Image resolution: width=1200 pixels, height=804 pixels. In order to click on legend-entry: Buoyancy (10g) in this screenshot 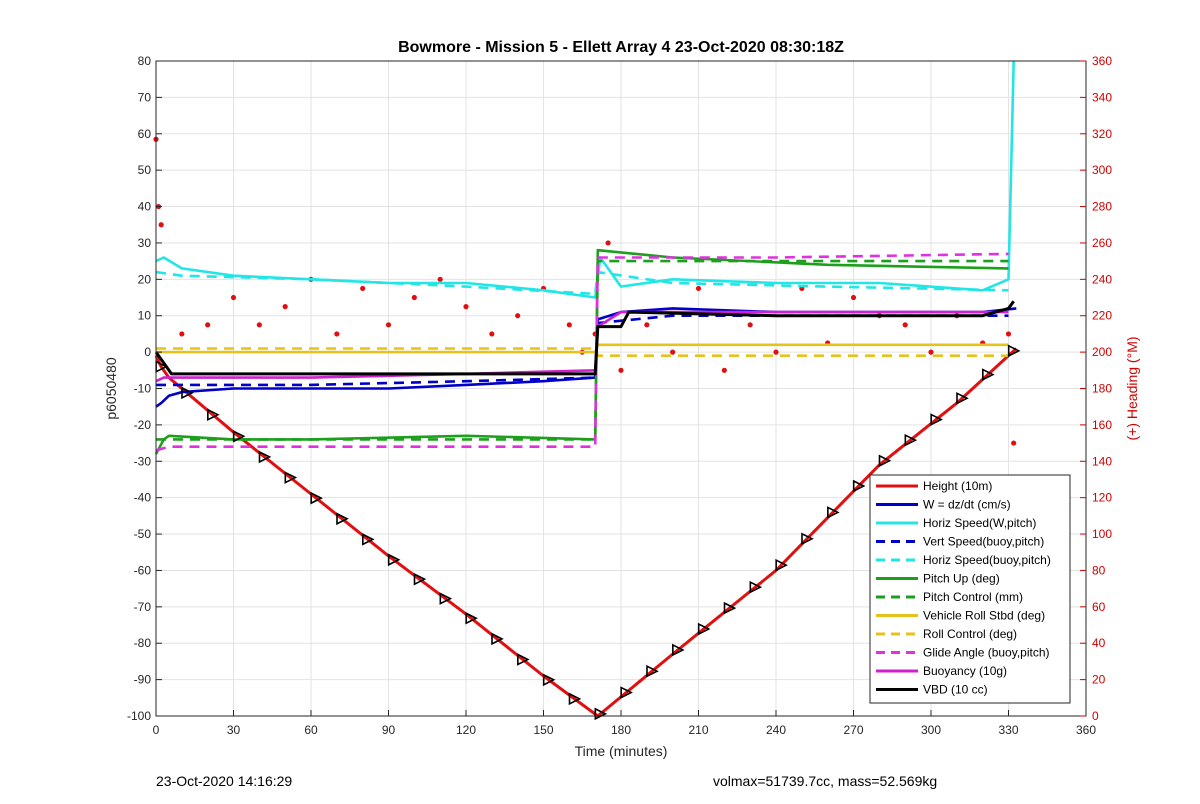, I will do `click(965, 671)`.